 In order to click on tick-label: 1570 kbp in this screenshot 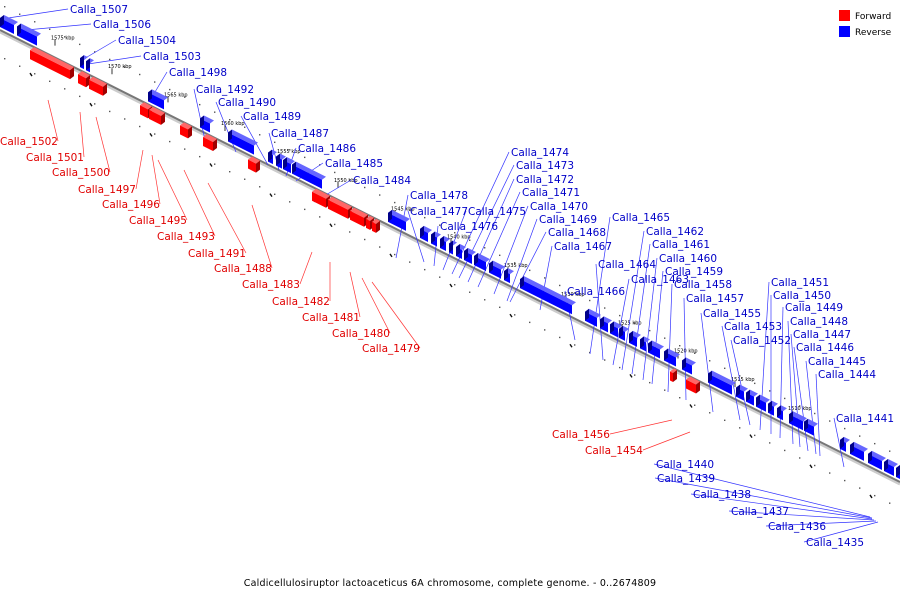, I will do `click(120, 67)`.